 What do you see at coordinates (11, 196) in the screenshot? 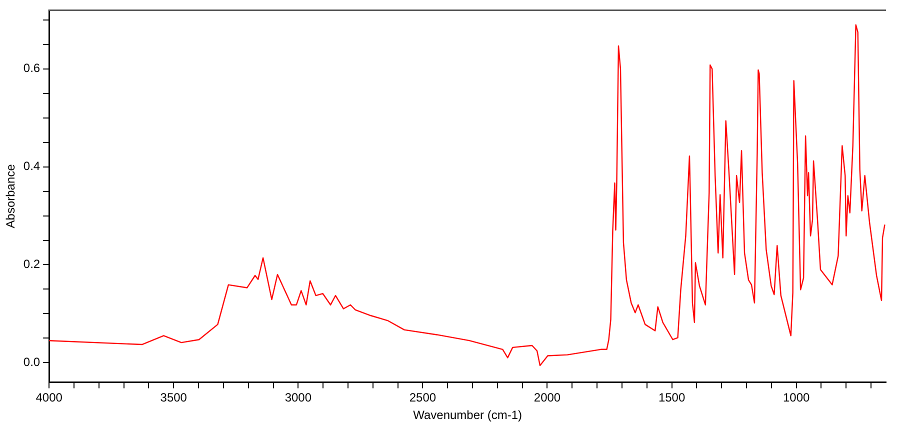
I see `y-axis-title: Absorbance` at bounding box center [11, 196].